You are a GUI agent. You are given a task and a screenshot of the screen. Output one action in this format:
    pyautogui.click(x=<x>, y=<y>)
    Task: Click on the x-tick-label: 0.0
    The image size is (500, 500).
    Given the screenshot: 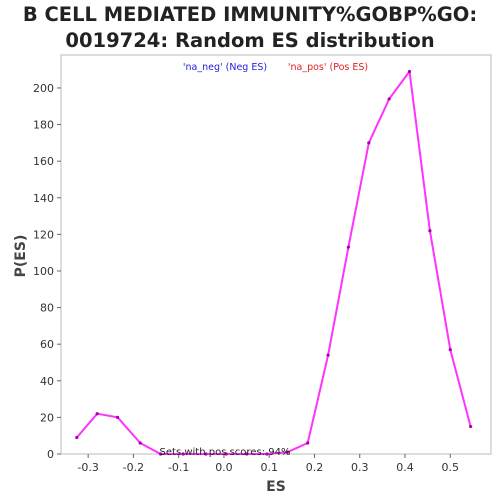 What is the action you would take?
    pyautogui.click(x=224, y=467)
    